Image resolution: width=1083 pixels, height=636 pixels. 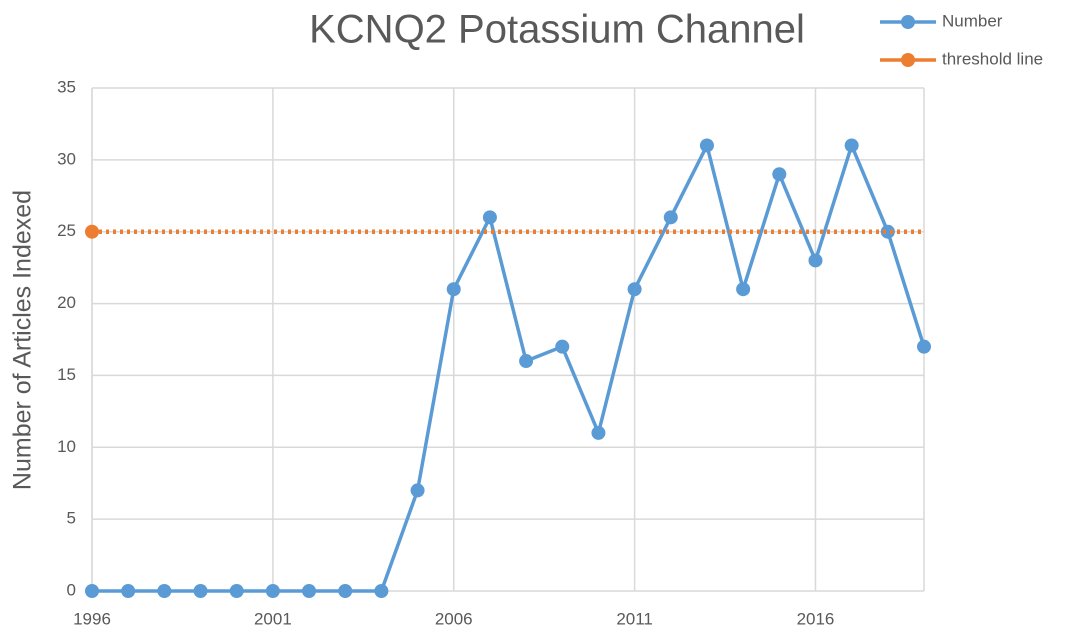 I want to click on y-tick-label: 5, so click(x=71, y=518).